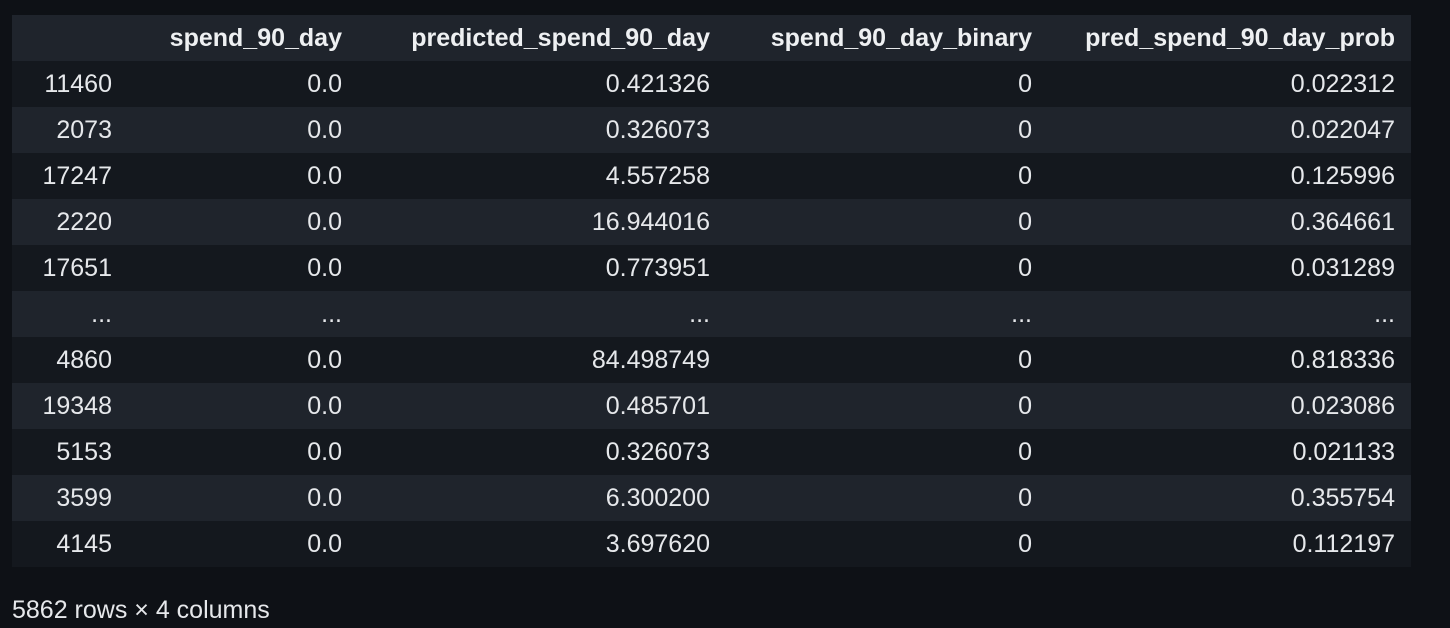  What do you see at coordinates (1229, 406) in the screenshot?
I see `table-cell: 0.023086` at bounding box center [1229, 406].